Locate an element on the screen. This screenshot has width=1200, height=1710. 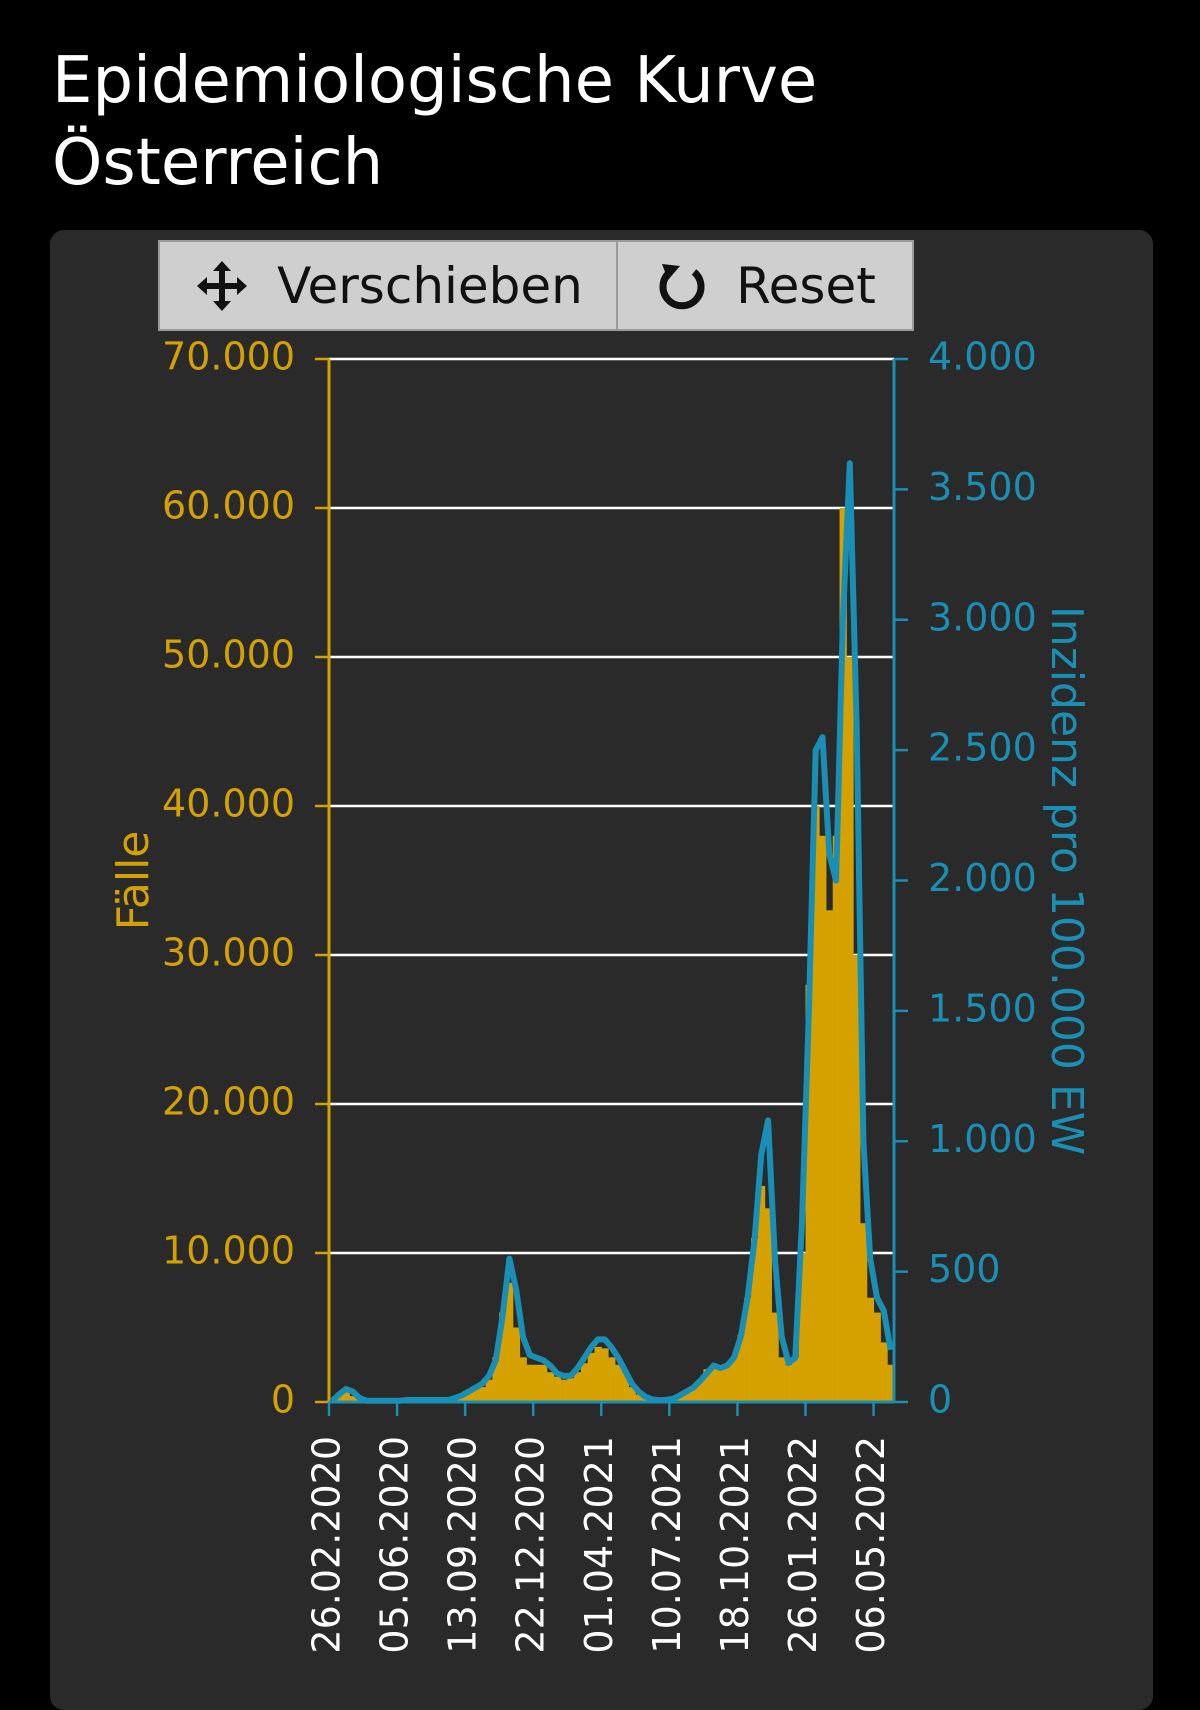
x-tick-label: 05.06.2020 is located at coordinates (395, 1545).